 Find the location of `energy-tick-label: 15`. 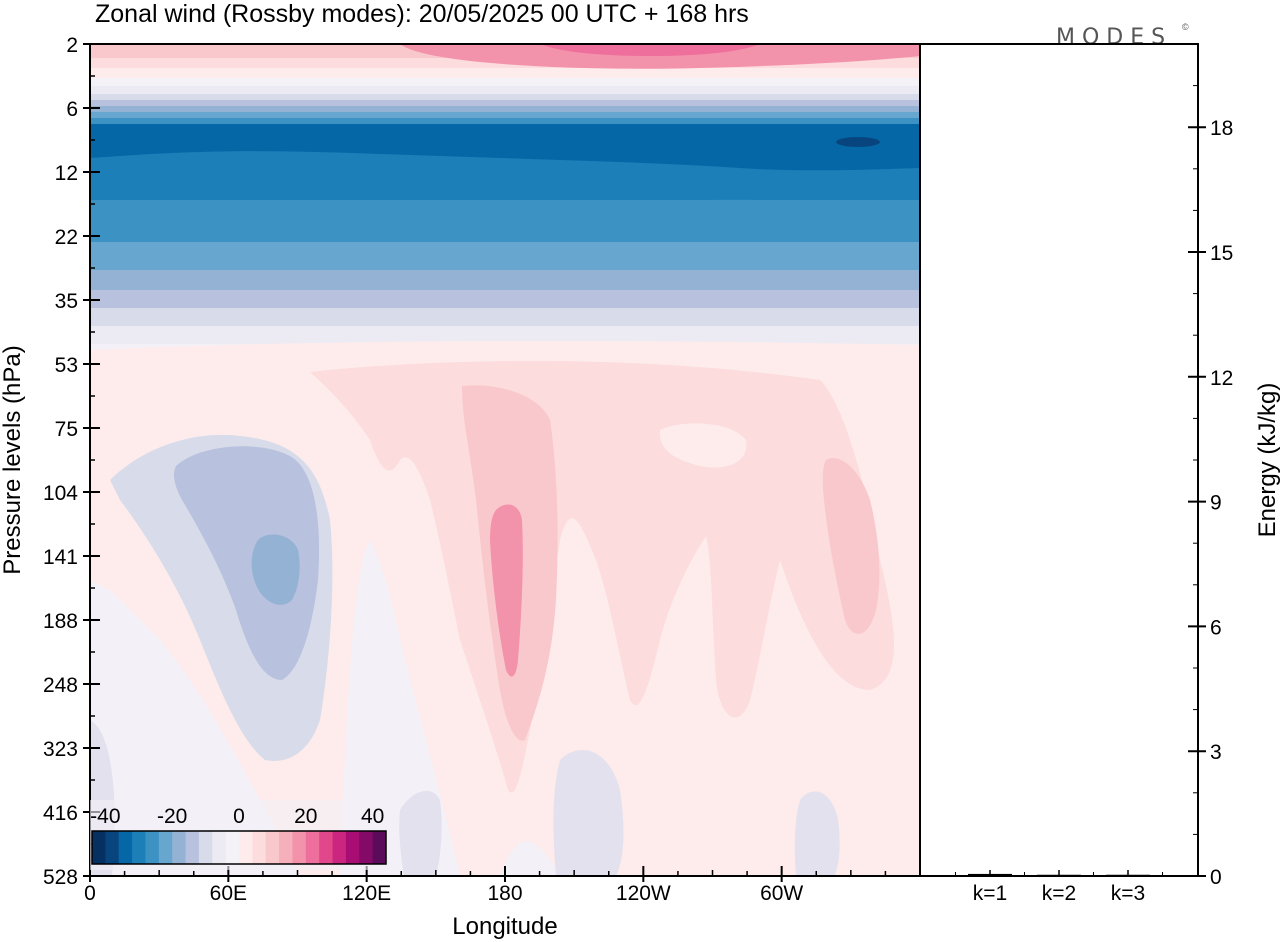

energy-tick-label: 15 is located at coordinates (1221, 253).